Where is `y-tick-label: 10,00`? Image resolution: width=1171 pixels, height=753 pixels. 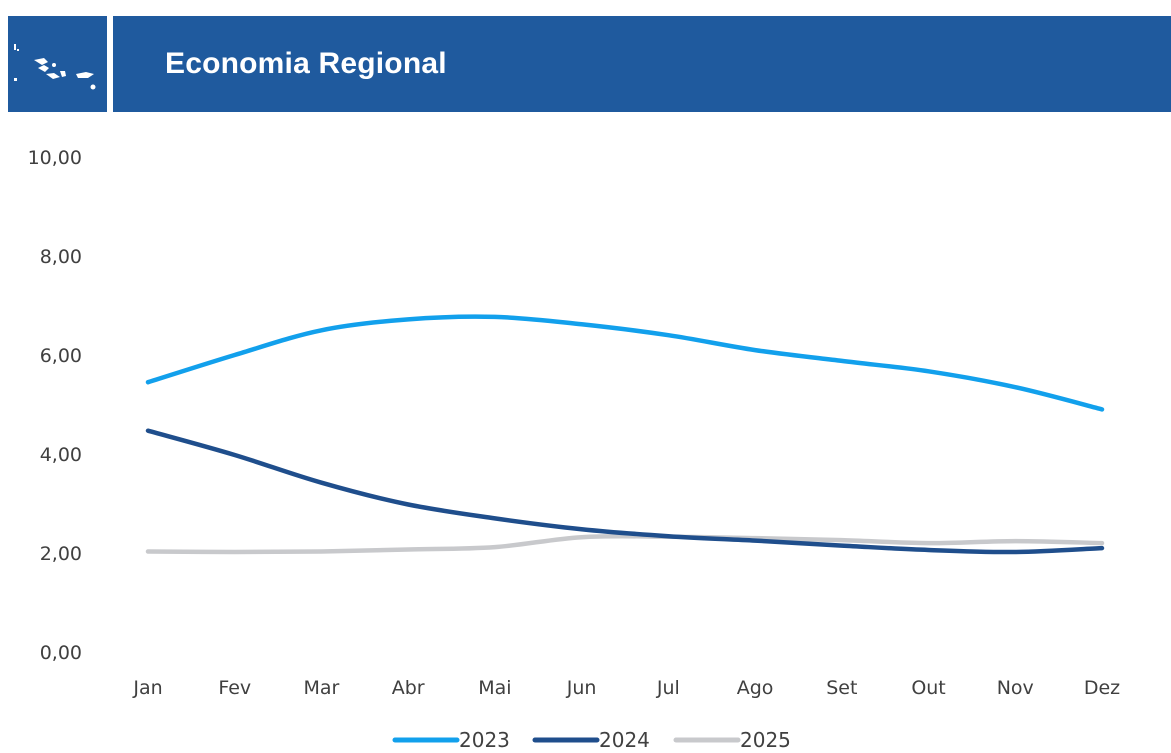 y-tick-label: 10,00 is located at coordinates (55, 158).